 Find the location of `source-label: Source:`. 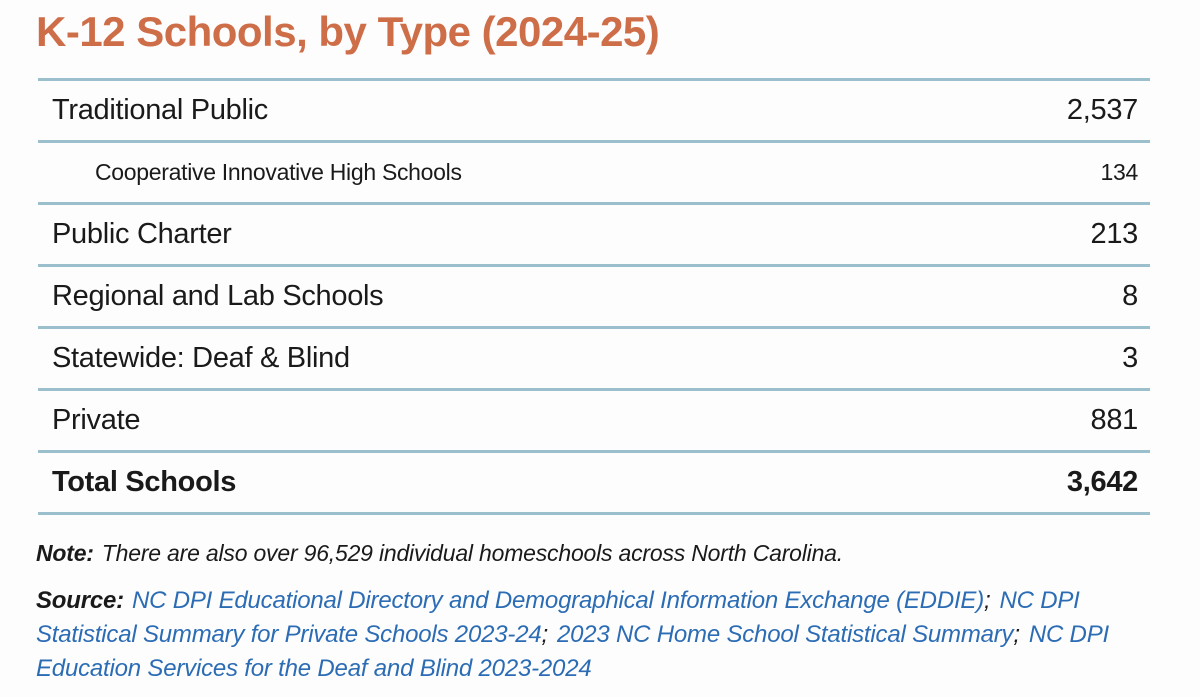

source-label: Source: is located at coordinates (80, 600).